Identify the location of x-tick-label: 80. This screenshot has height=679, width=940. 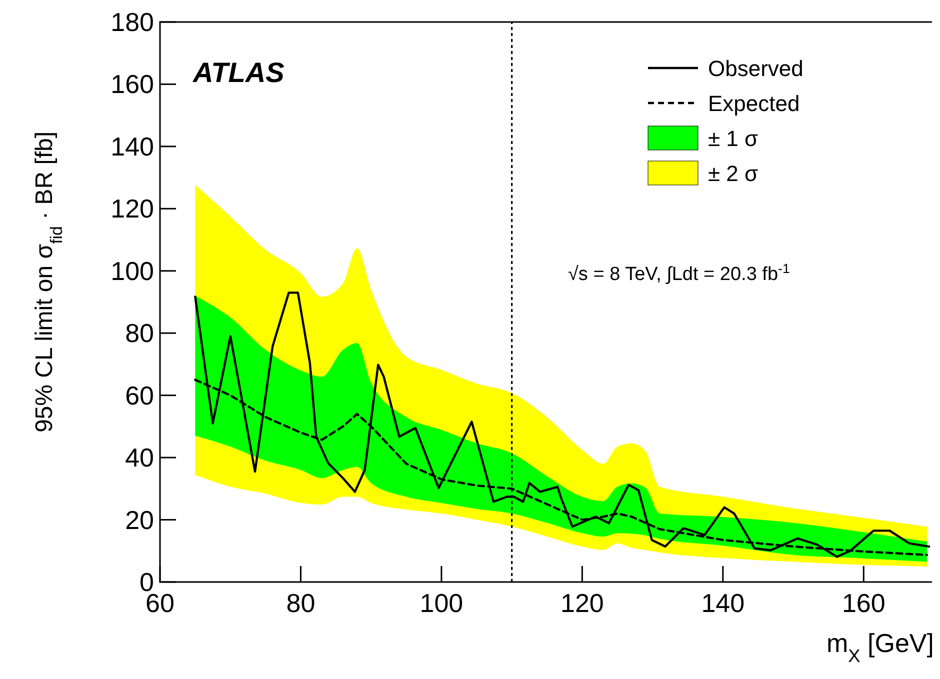
(301, 603).